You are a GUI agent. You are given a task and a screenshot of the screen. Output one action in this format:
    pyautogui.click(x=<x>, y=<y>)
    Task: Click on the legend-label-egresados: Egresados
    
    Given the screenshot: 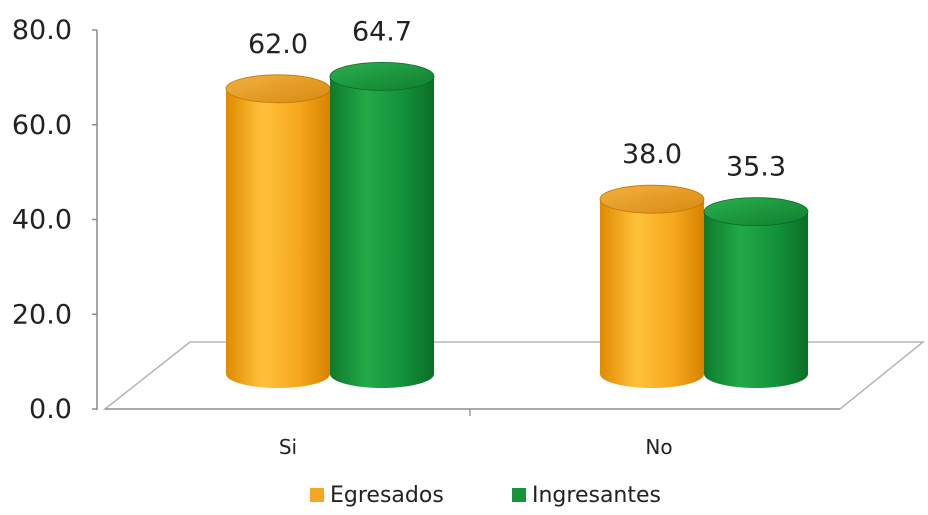 What is the action you would take?
    pyautogui.click(x=387, y=495)
    